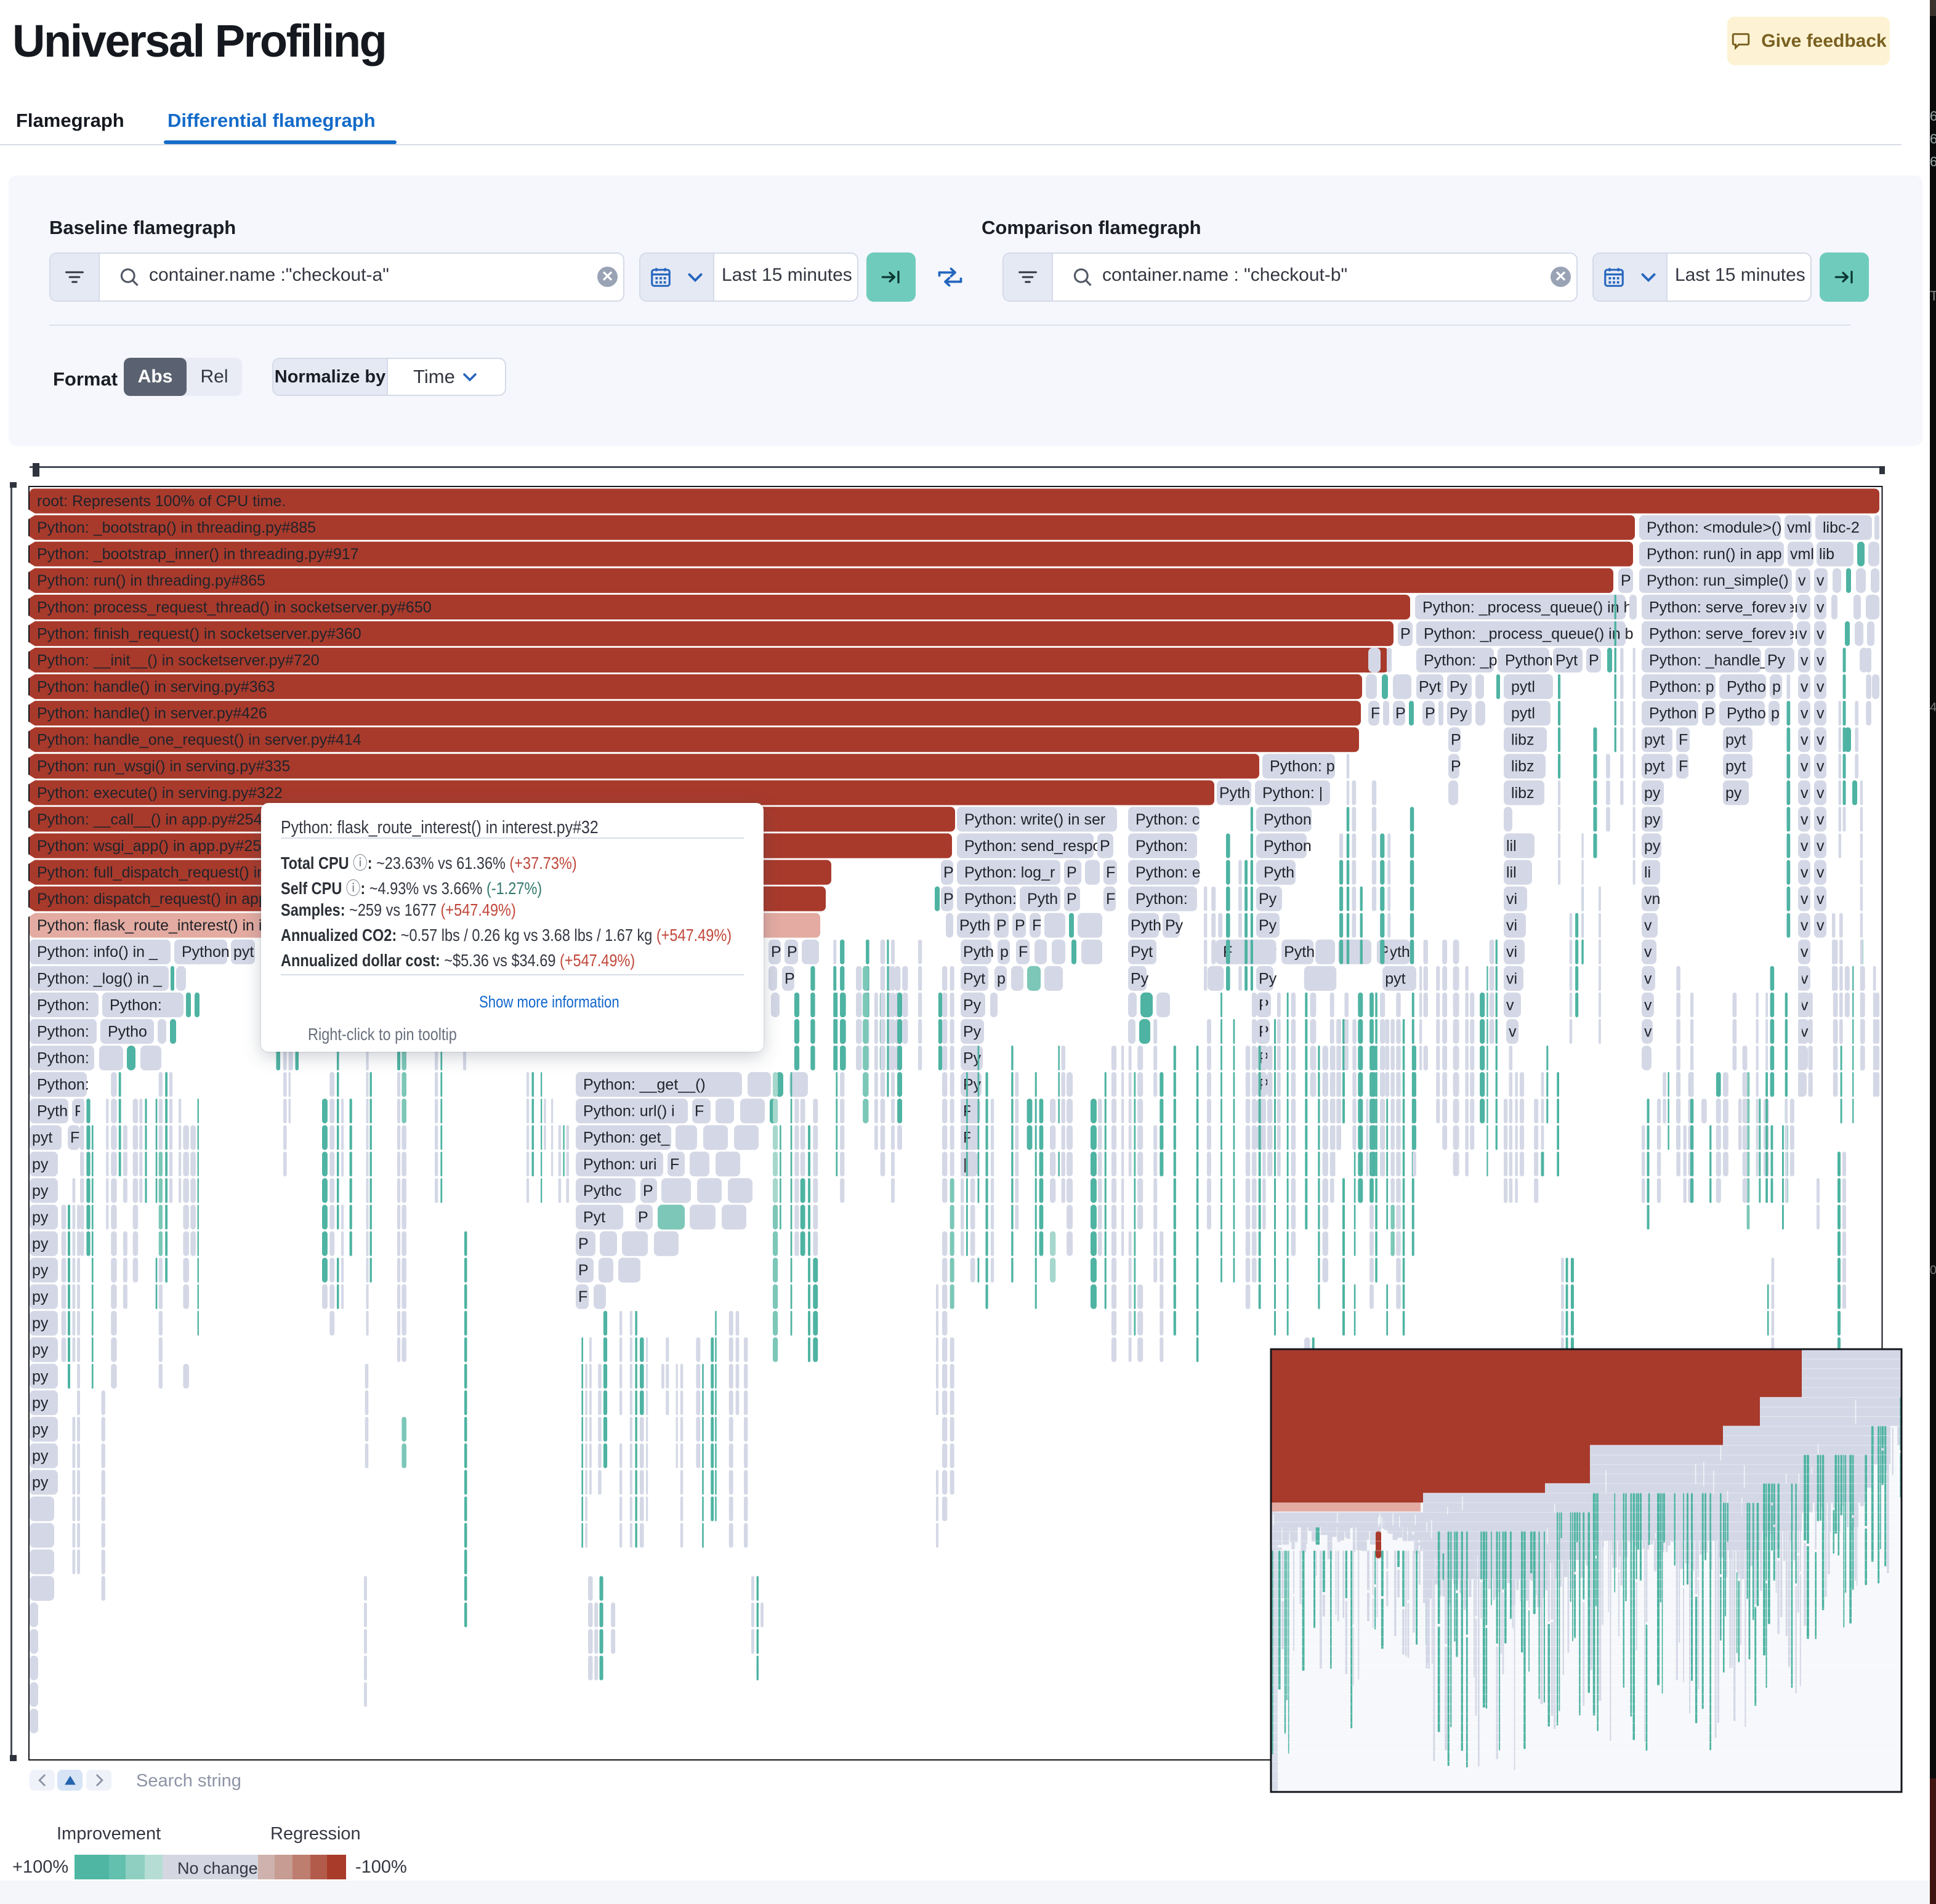 The width and height of the screenshot is (1936, 1904). Describe the element at coordinates (151, 580) in the screenshot. I see `svg-text:Python: run() in threading.py#: Python: run() in threading.py#865` at that location.